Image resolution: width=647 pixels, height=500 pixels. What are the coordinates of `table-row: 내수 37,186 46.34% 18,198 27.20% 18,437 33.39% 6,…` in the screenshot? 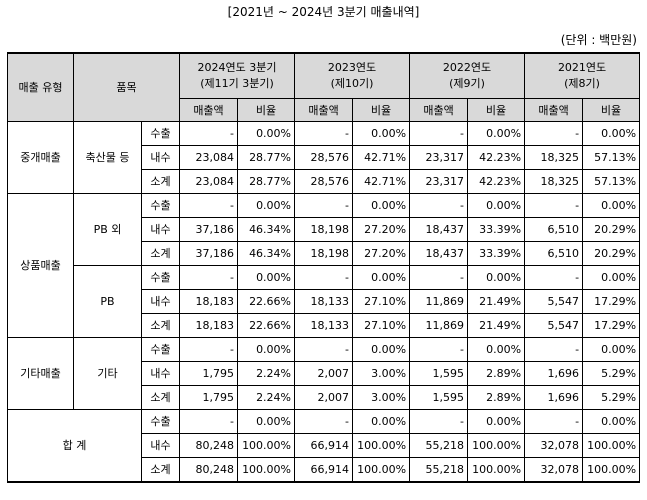 It's located at (324, 229).